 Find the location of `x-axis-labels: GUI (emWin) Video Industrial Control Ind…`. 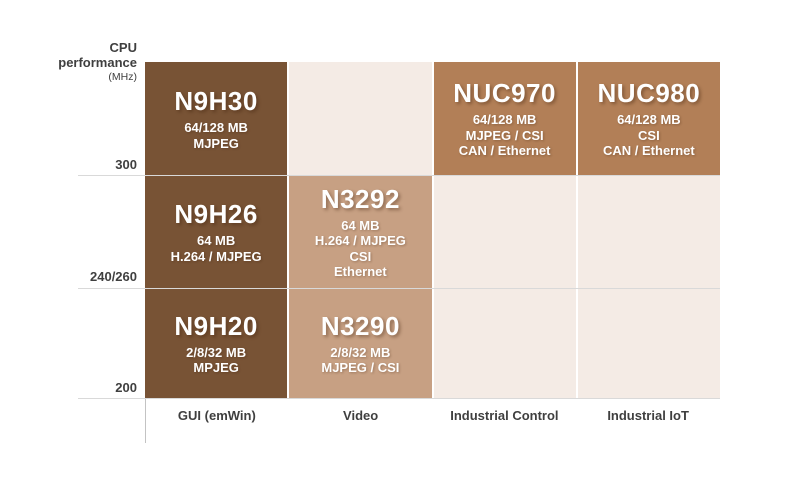

x-axis-labels: GUI (emWin) Video Industrial Control Ind… is located at coordinates (432, 415).